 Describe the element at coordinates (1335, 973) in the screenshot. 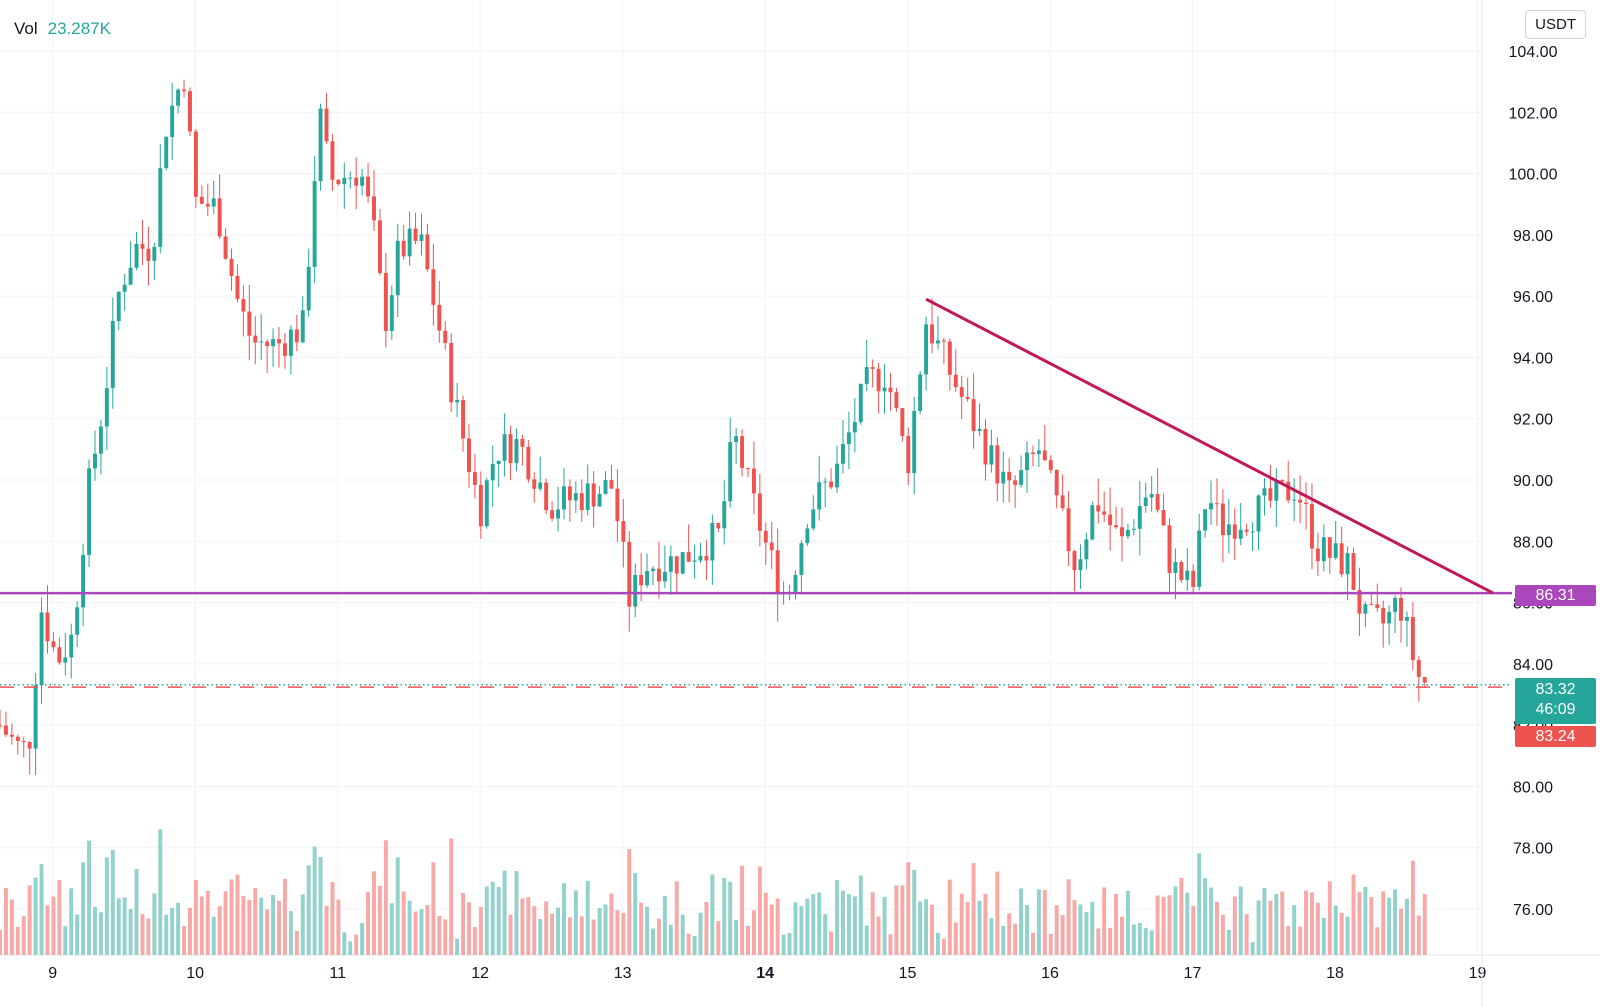

I see `x-tick-label: 18` at that location.